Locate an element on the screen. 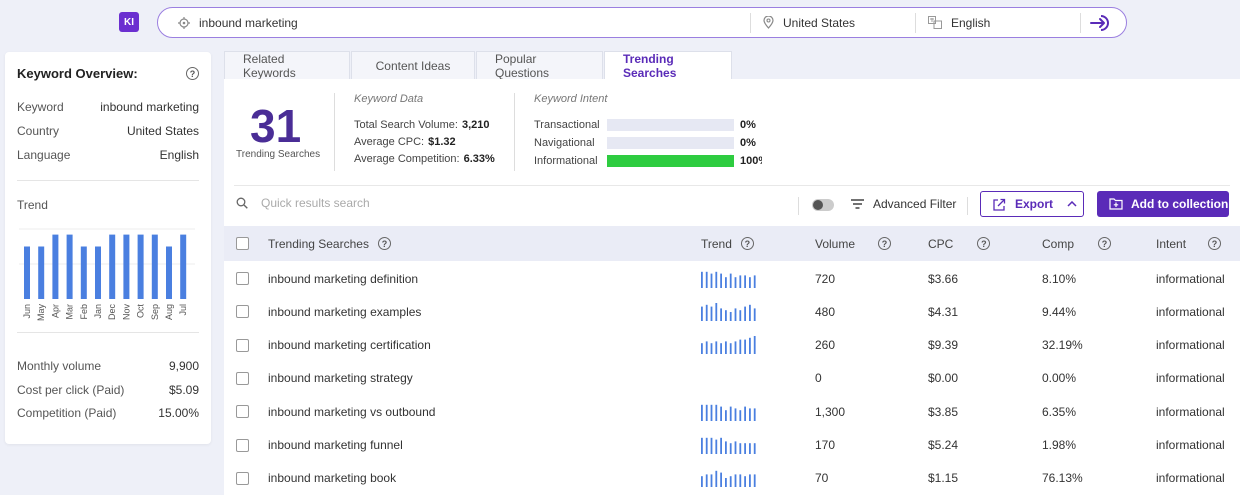 The image size is (1240, 495). advanced-filter-label: Advanced Filter is located at coordinates (915, 204).